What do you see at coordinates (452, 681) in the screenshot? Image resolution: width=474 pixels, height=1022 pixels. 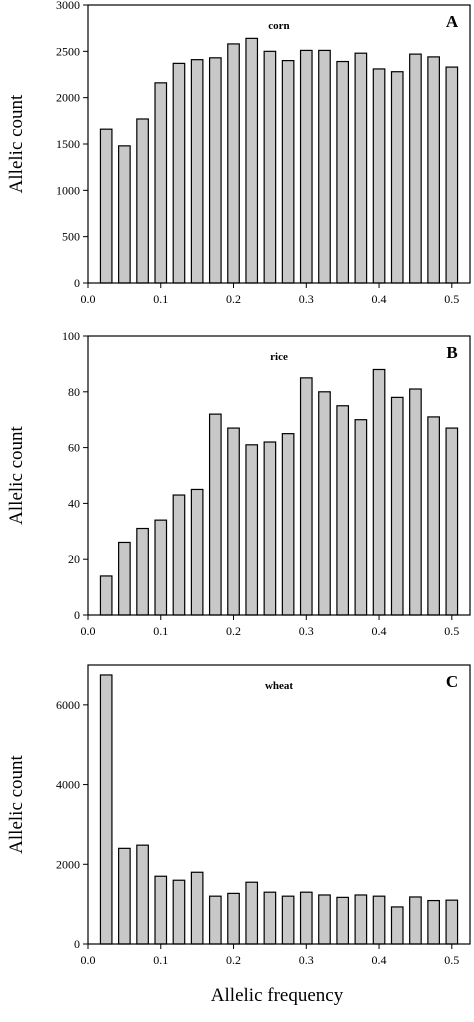 I see `panel-letter: C` at bounding box center [452, 681].